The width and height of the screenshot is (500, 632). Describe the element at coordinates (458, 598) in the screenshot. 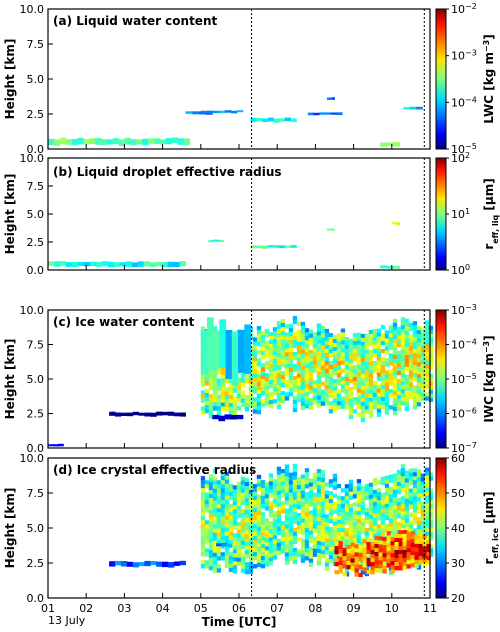

I see `panel-d-cbar-tick-label: 20` at that location.